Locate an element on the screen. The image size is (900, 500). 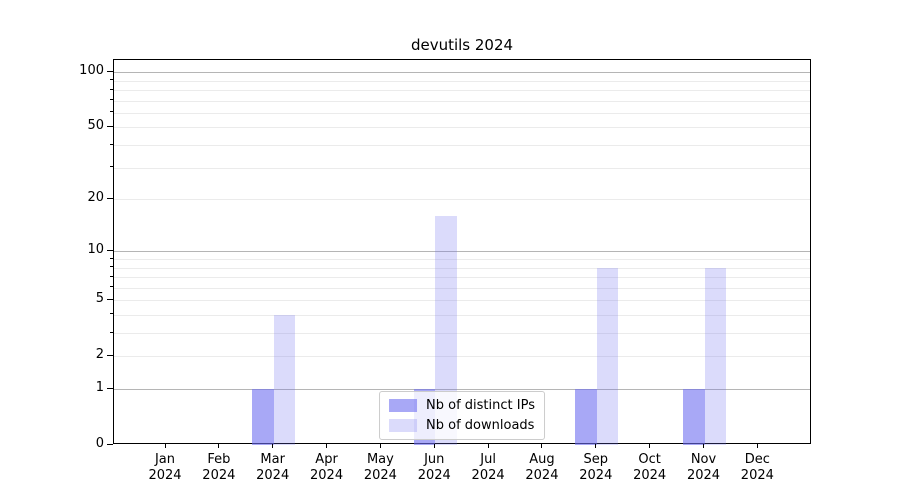
x-axis-tick-label: Mar 2024 is located at coordinates (273, 468).